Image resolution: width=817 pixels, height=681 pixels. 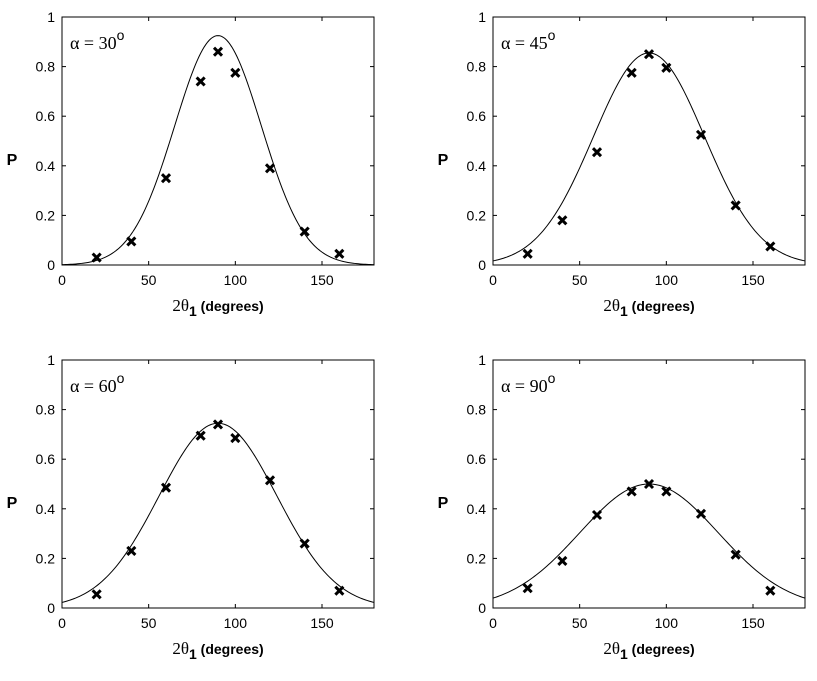 What do you see at coordinates (524, 43) in the screenshot?
I see `alpha-annotation-text: α = 45` at bounding box center [524, 43].